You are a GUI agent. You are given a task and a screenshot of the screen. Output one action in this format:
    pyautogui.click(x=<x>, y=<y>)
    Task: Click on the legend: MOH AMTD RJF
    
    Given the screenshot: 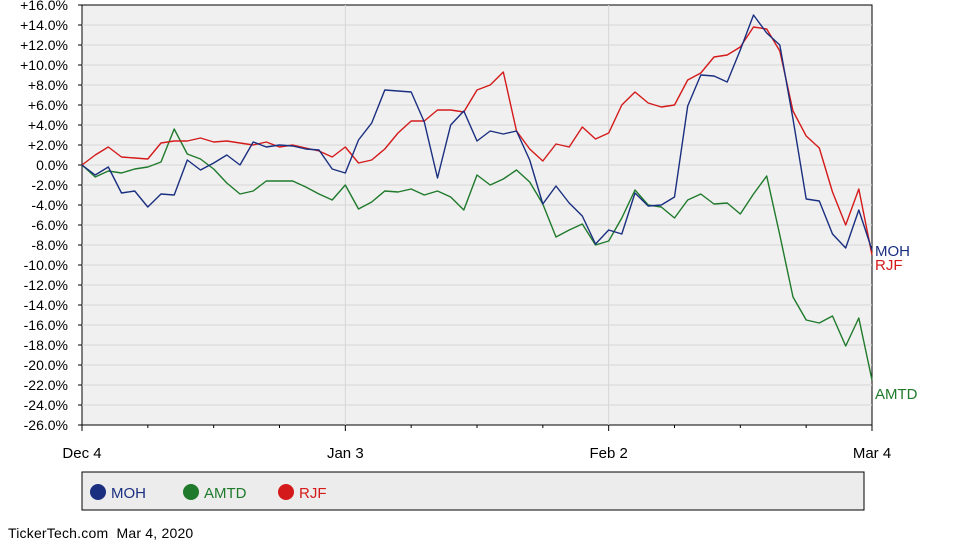 What is the action you would take?
    pyautogui.click(x=208, y=493)
    